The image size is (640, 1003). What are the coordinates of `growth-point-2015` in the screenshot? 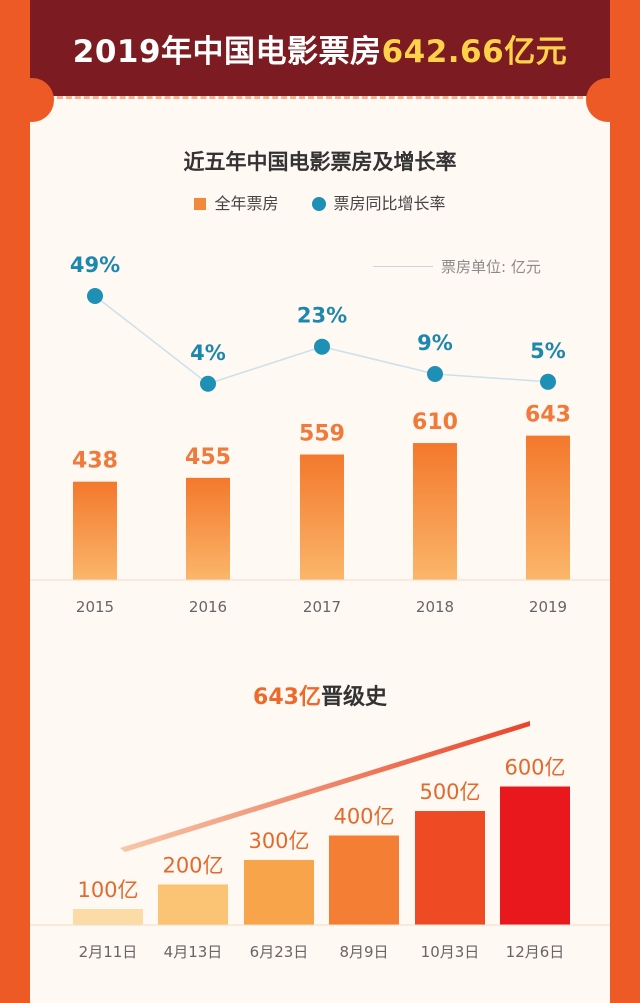 It's located at (95, 296).